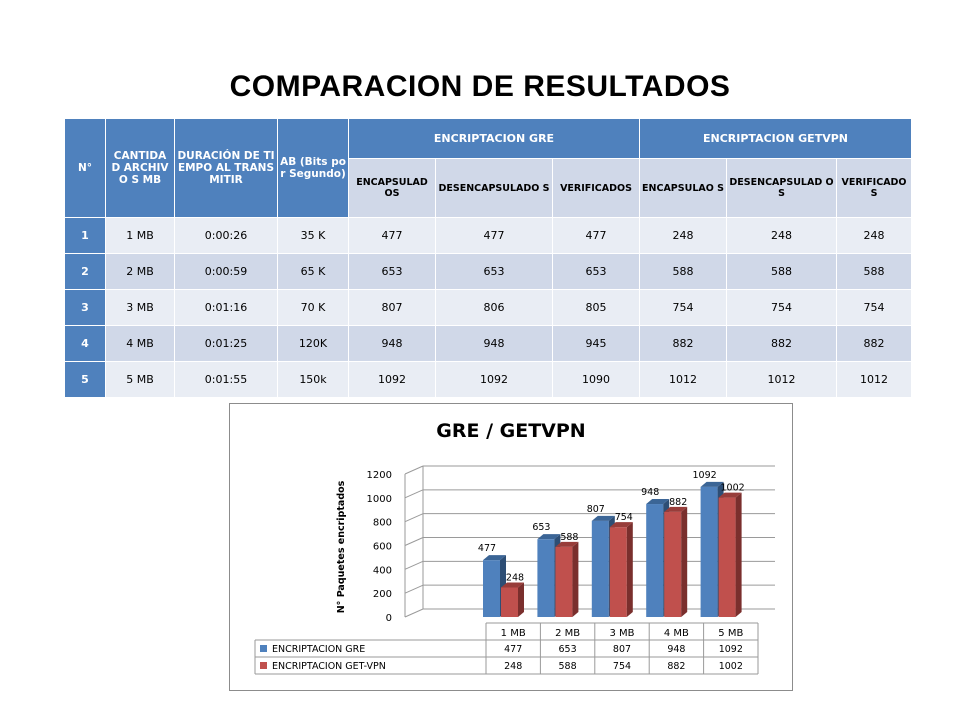 The width and height of the screenshot is (960, 720). I want to click on table-cell: 1012, so click(781, 379).